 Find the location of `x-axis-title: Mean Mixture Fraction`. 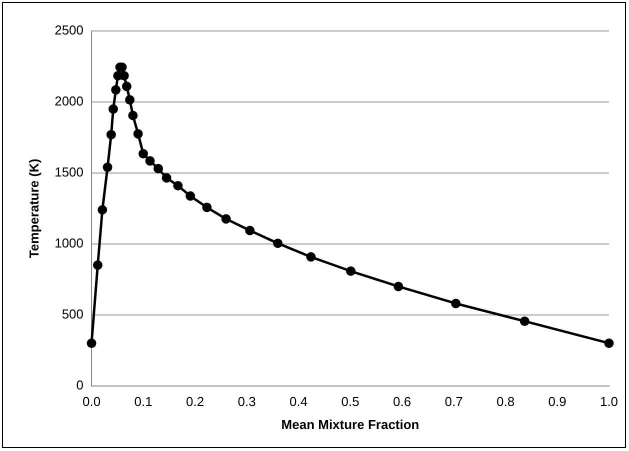

x-axis-title: Mean Mixture Fraction is located at coordinates (350, 424).